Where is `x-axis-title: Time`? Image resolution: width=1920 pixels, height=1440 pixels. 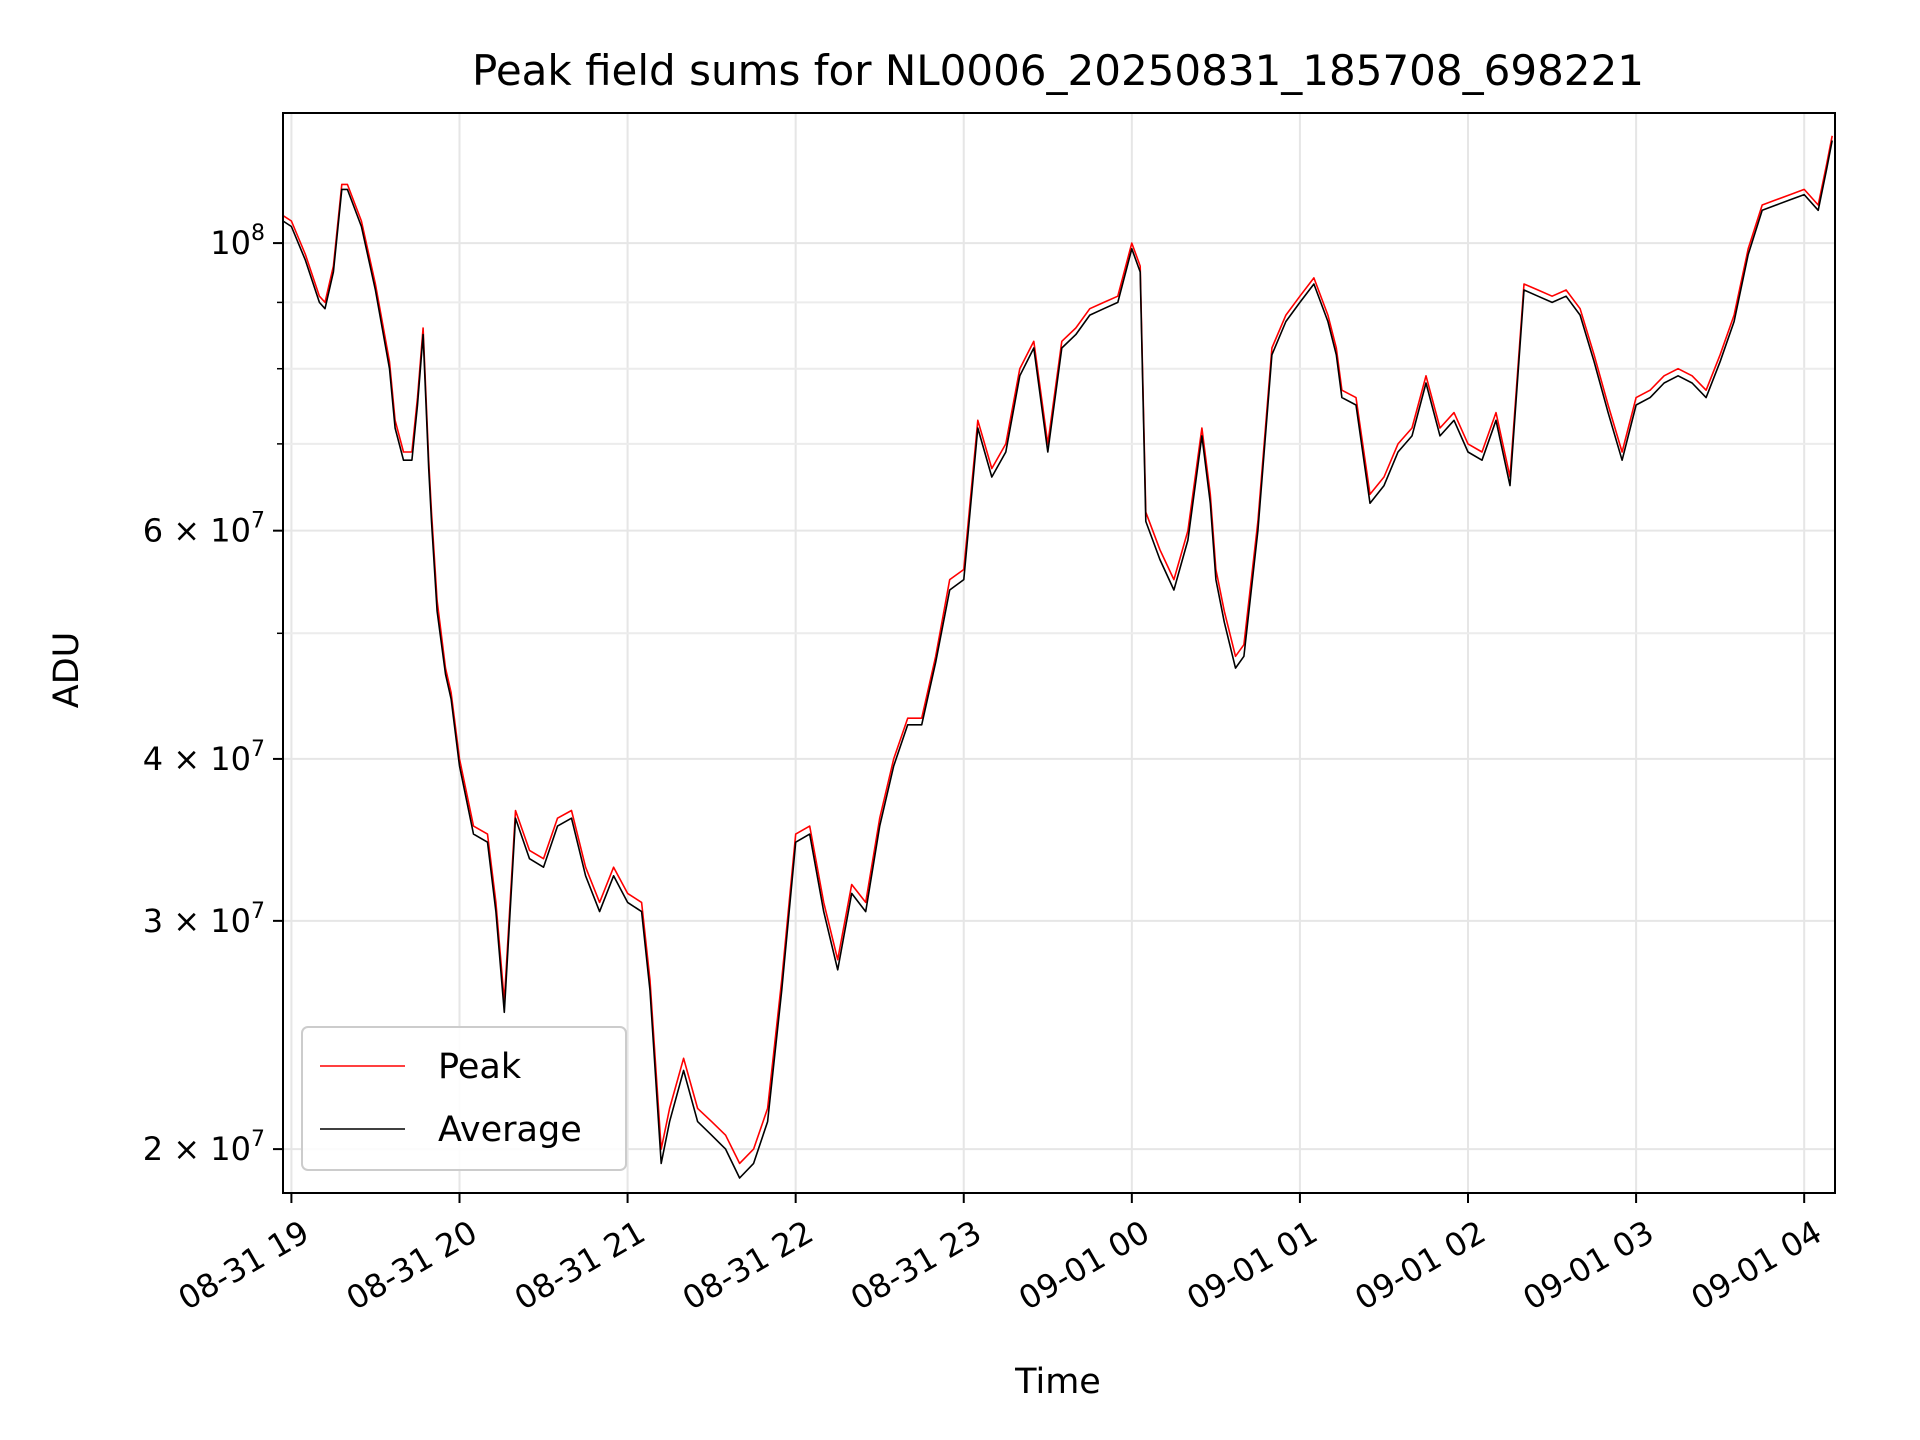
x-axis-title: Time is located at coordinates (1057, 1382).